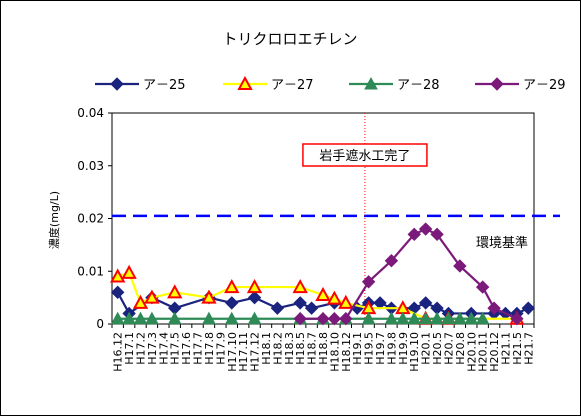 The height and width of the screenshot is (420, 581). What do you see at coordinates (152, 348) in the screenshot?
I see `x-tick-label: H17.3` at bounding box center [152, 348].